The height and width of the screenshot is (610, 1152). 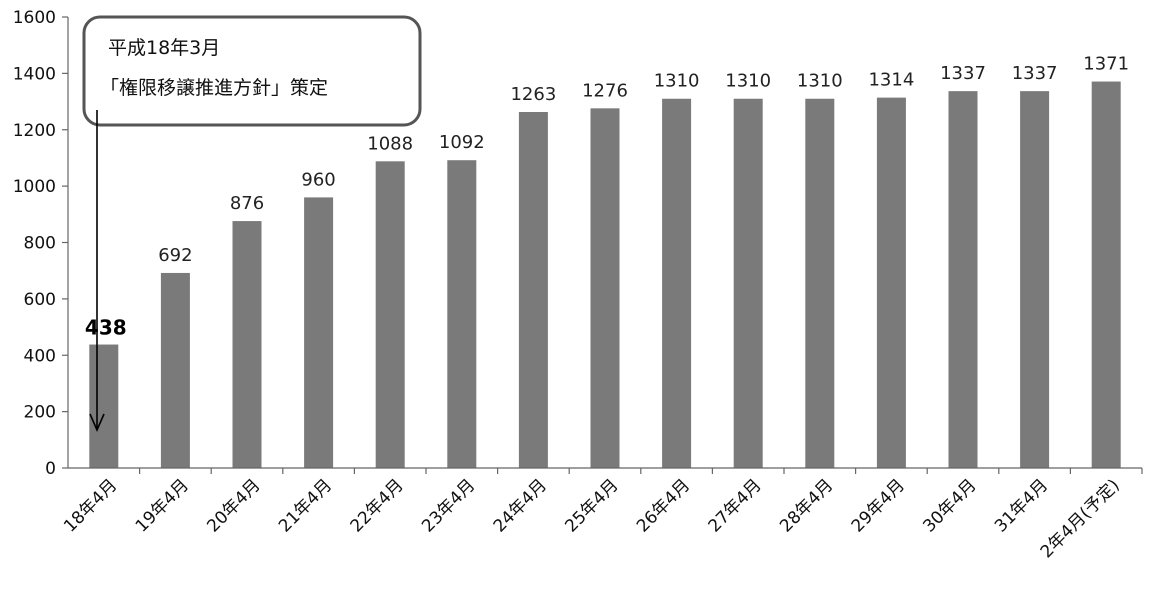 What do you see at coordinates (735, 505) in the screenshot?
I see `x-tick-label: 27年4月` at bounding box center [735, 505].